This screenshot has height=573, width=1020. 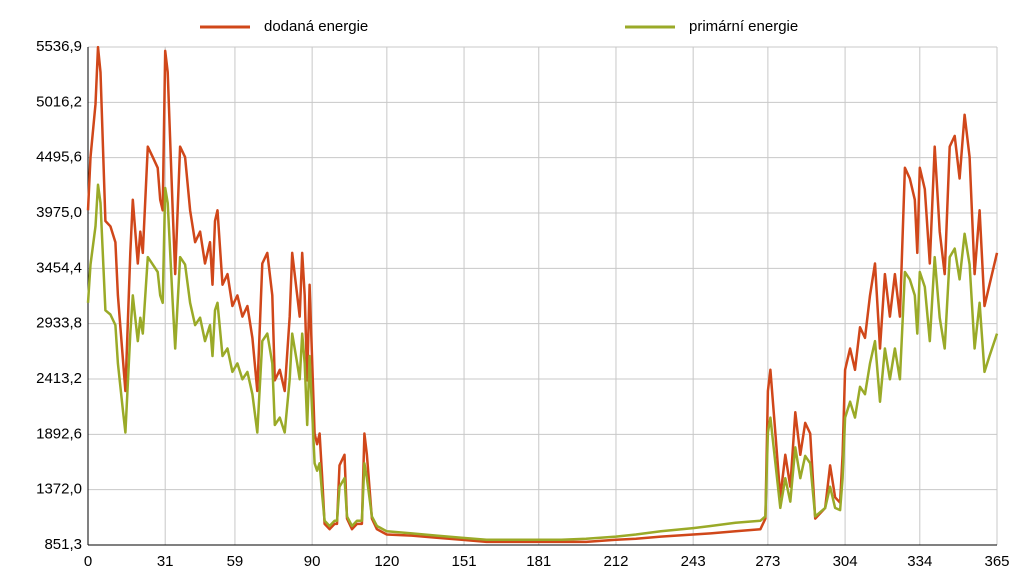 I want to click on y-tick-label: 851,3, so click(x=63, y=544).